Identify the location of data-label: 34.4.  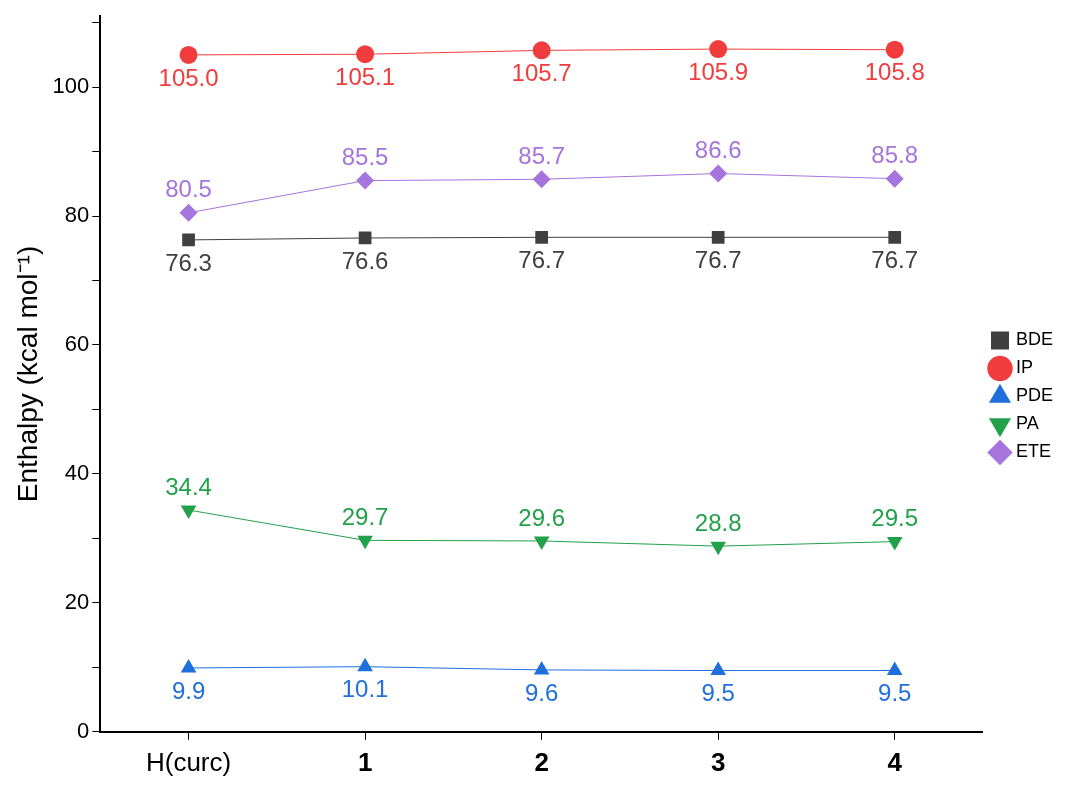
(188, 486).